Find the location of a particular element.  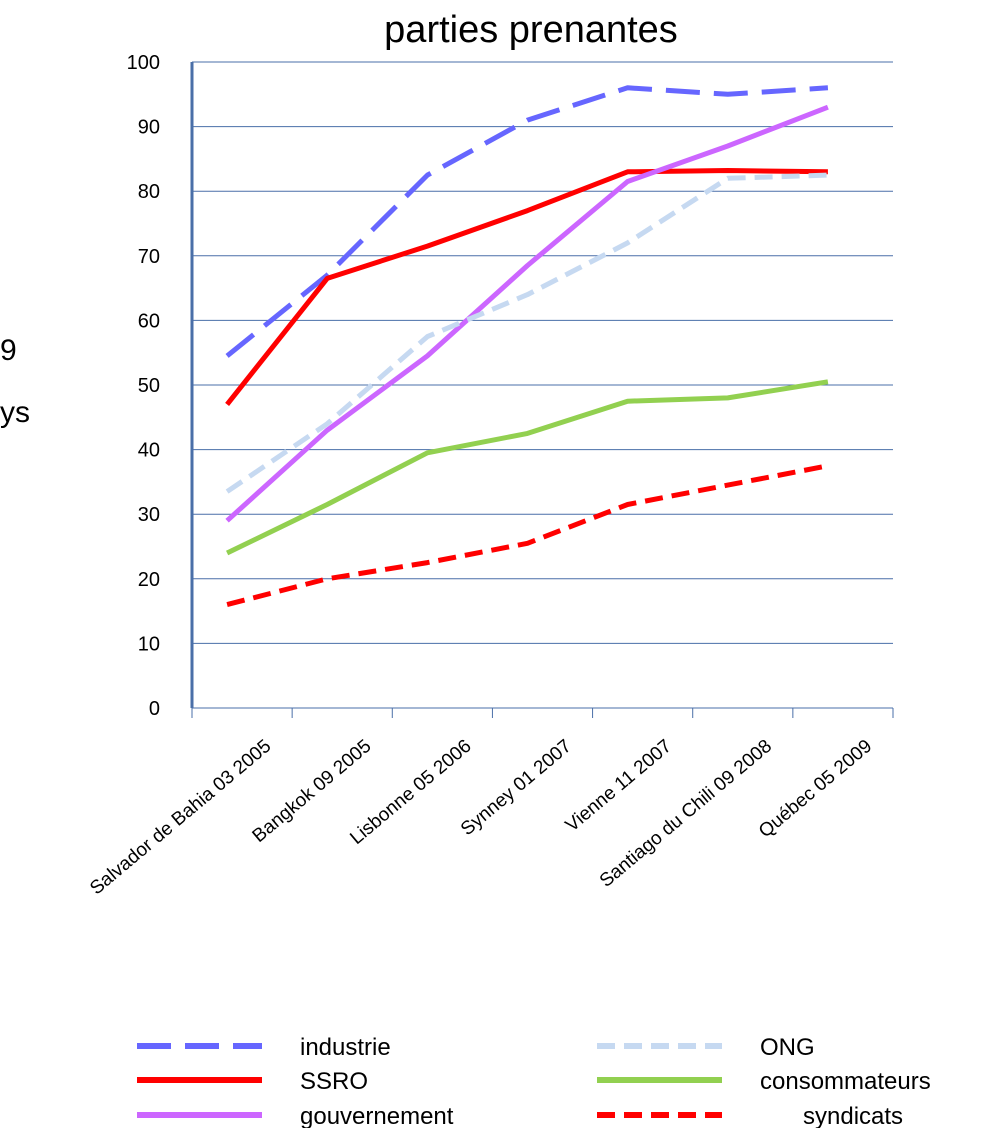

side-text-line-2: ys is located at coordinates (15, 412).